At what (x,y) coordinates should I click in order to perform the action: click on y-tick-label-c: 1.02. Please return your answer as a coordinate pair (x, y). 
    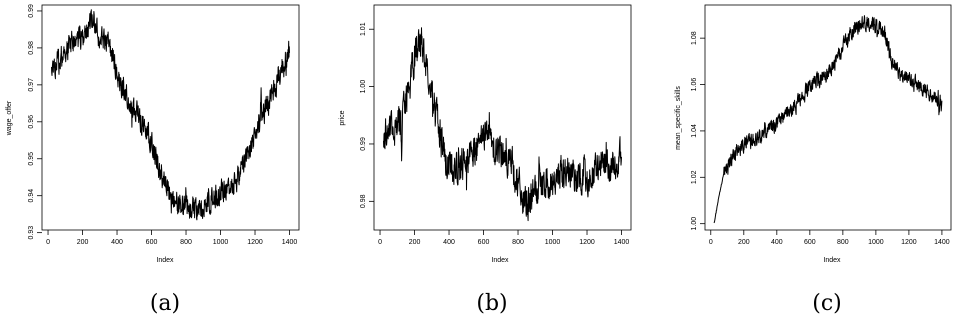
    Looking at the image, I should click on (694, 177).